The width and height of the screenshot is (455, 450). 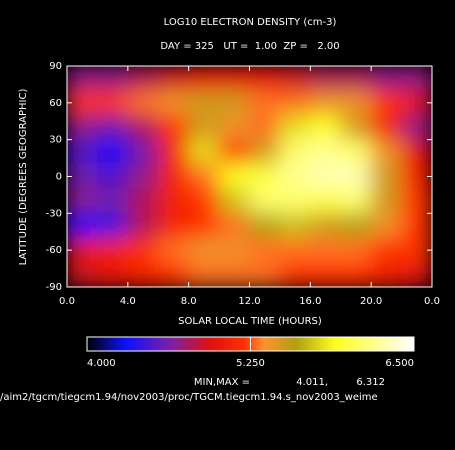 I want to click on y-tick-label: -30, so click(x=54, y=213).